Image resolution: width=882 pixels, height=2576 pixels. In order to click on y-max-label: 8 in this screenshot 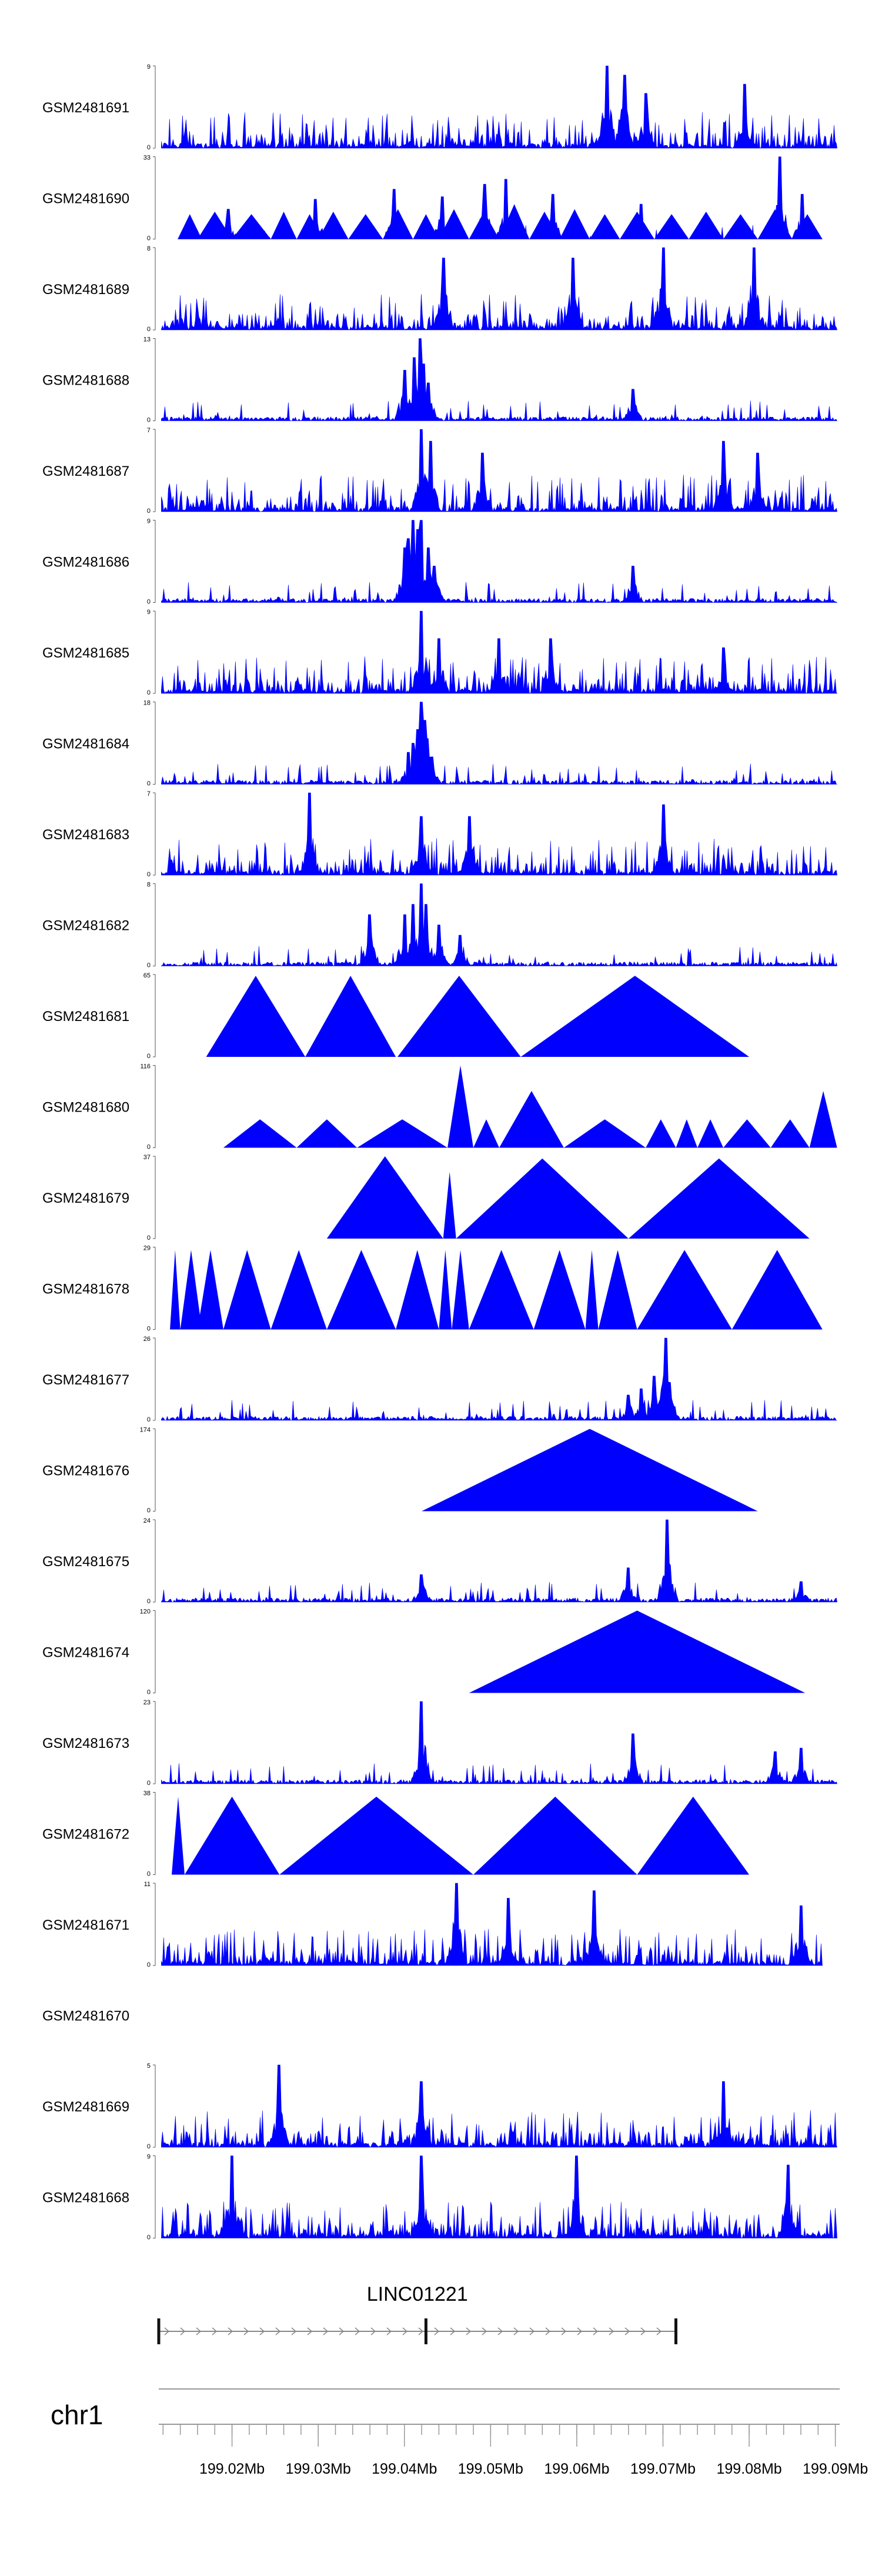, I will do `click(149, 885)`.